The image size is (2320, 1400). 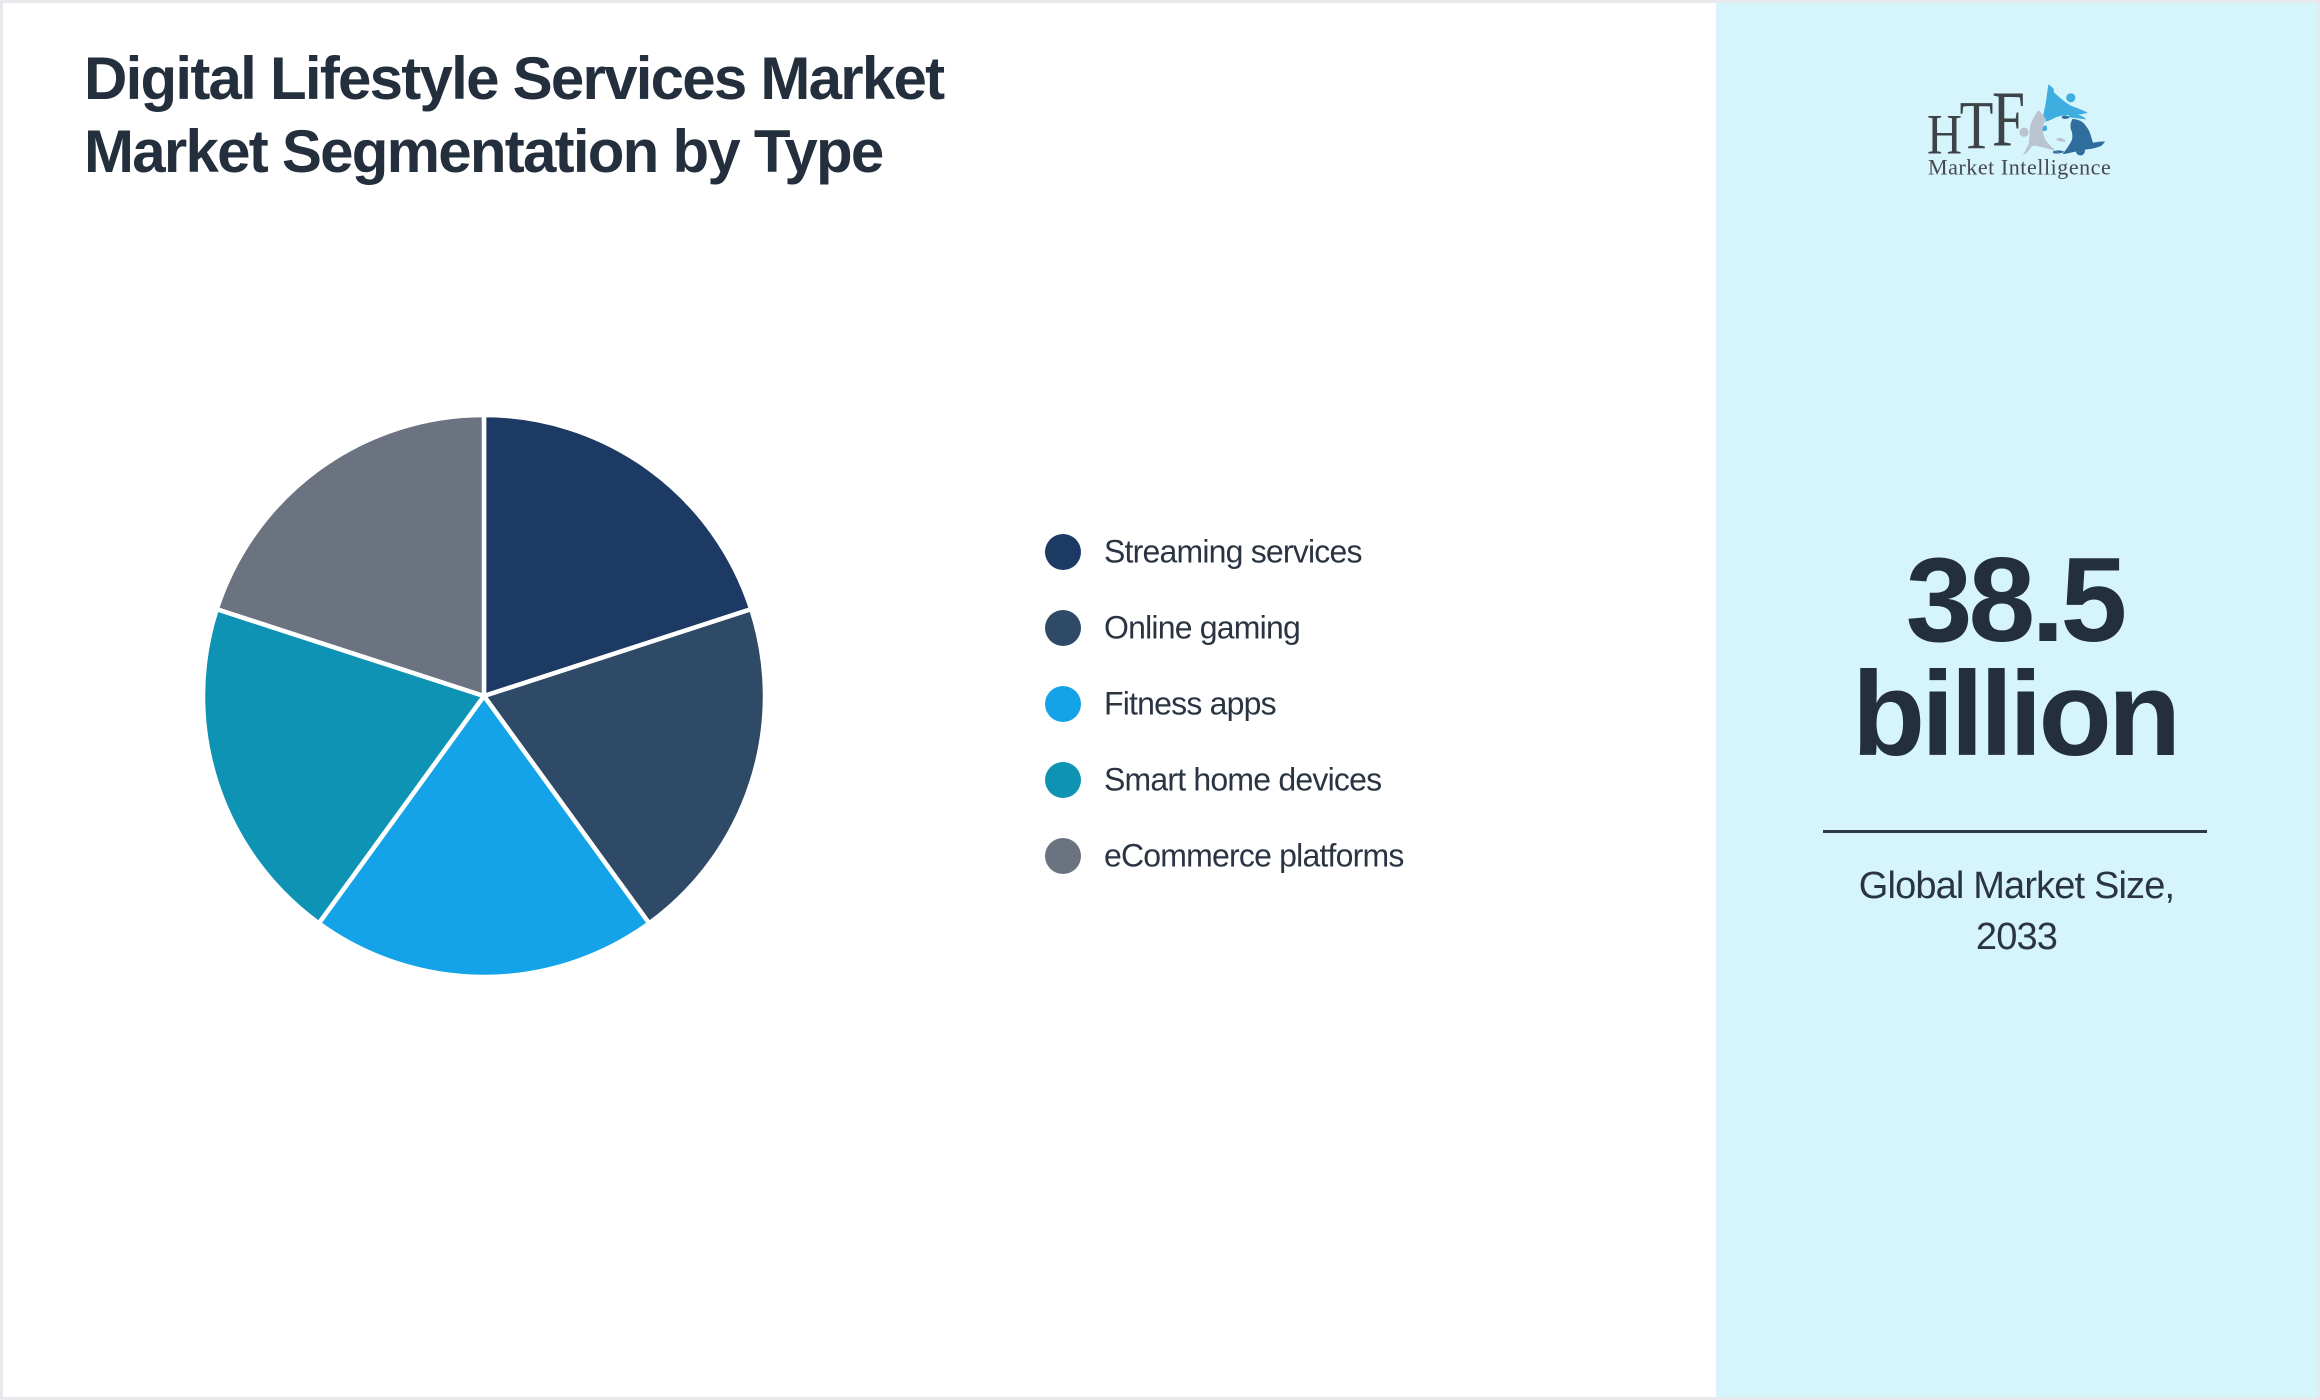 What do you see at coordinates (1944, 135) in the screenshot?
I see `svg-text: H` at bounding box center [1944, 135].